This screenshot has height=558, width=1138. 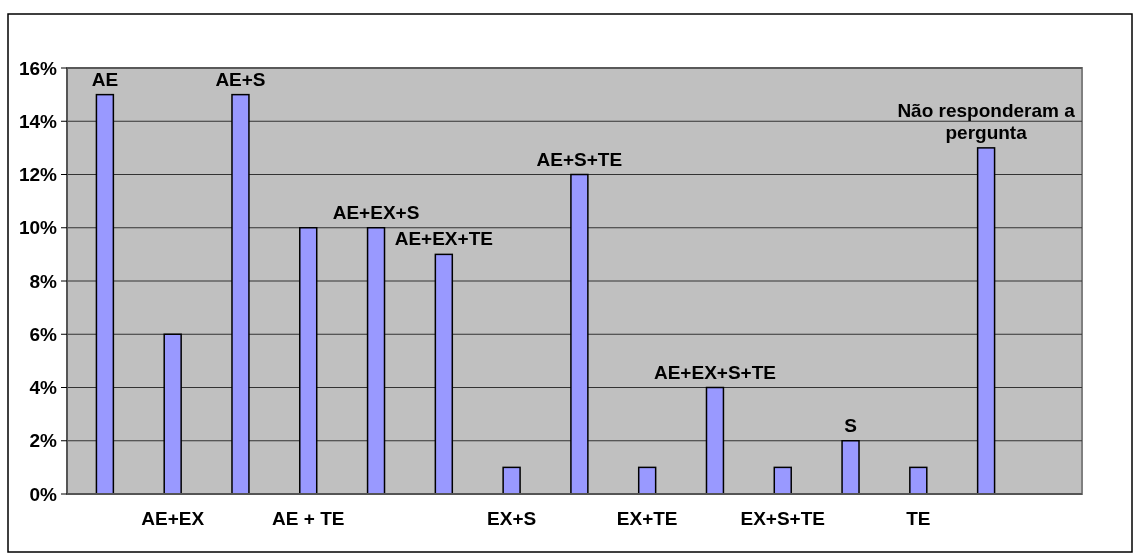 What do you see at coordinates (38, 175) in the screenshot?
I see `y-tick-label: 12%` at bounding box center [38, 175].